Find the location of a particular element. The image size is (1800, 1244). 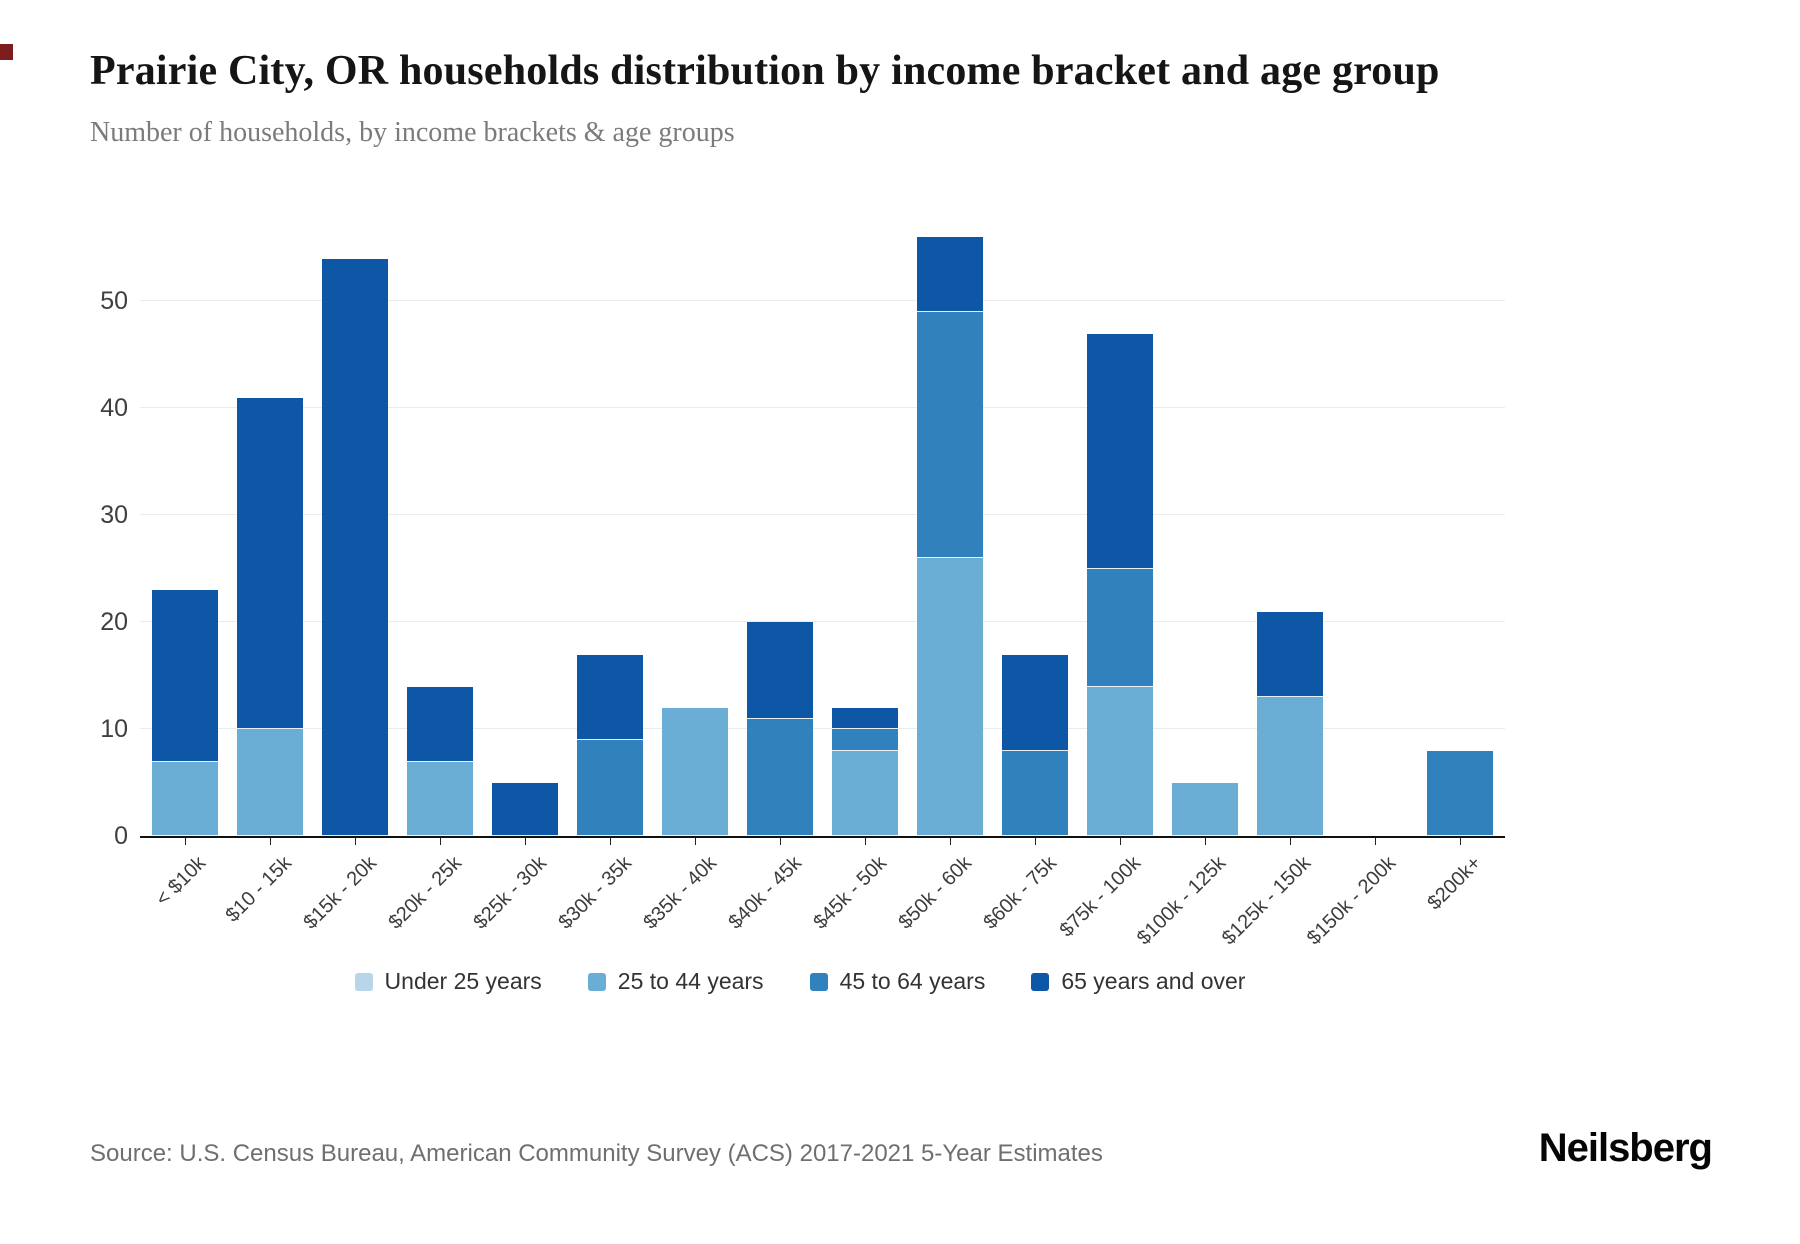

bar-$10 - 15k is located at coordinates (270, 617).